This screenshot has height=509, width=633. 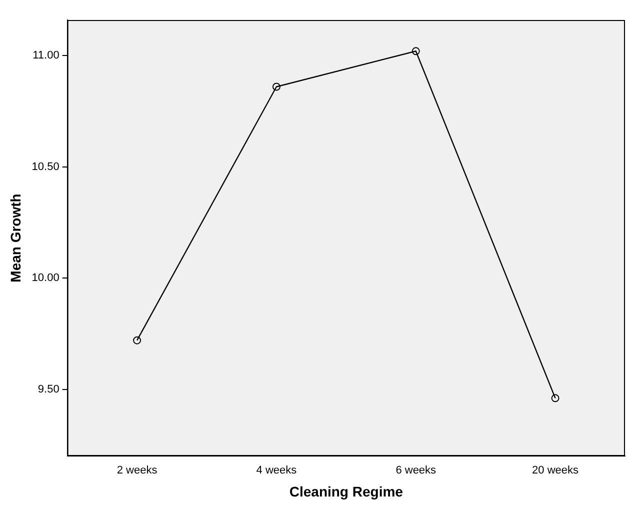 What do you see at coordinates (346, 491) in the screenshot?
I see `x-axis-title: Cleaning Regime` at bounding box center [346, 491].